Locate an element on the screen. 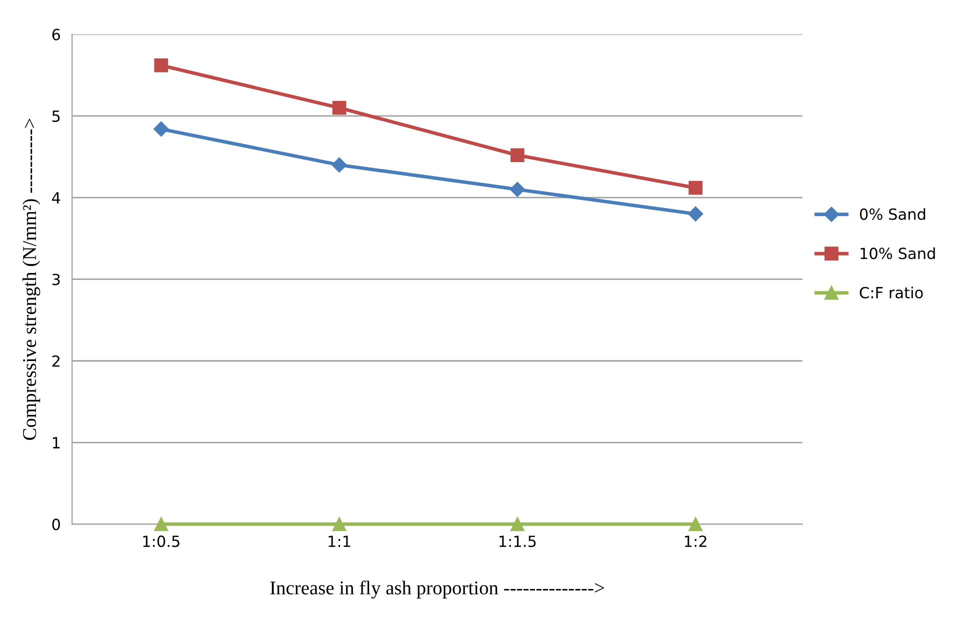  x-tick-label: 1:2 is located at coordinates (695, 541).